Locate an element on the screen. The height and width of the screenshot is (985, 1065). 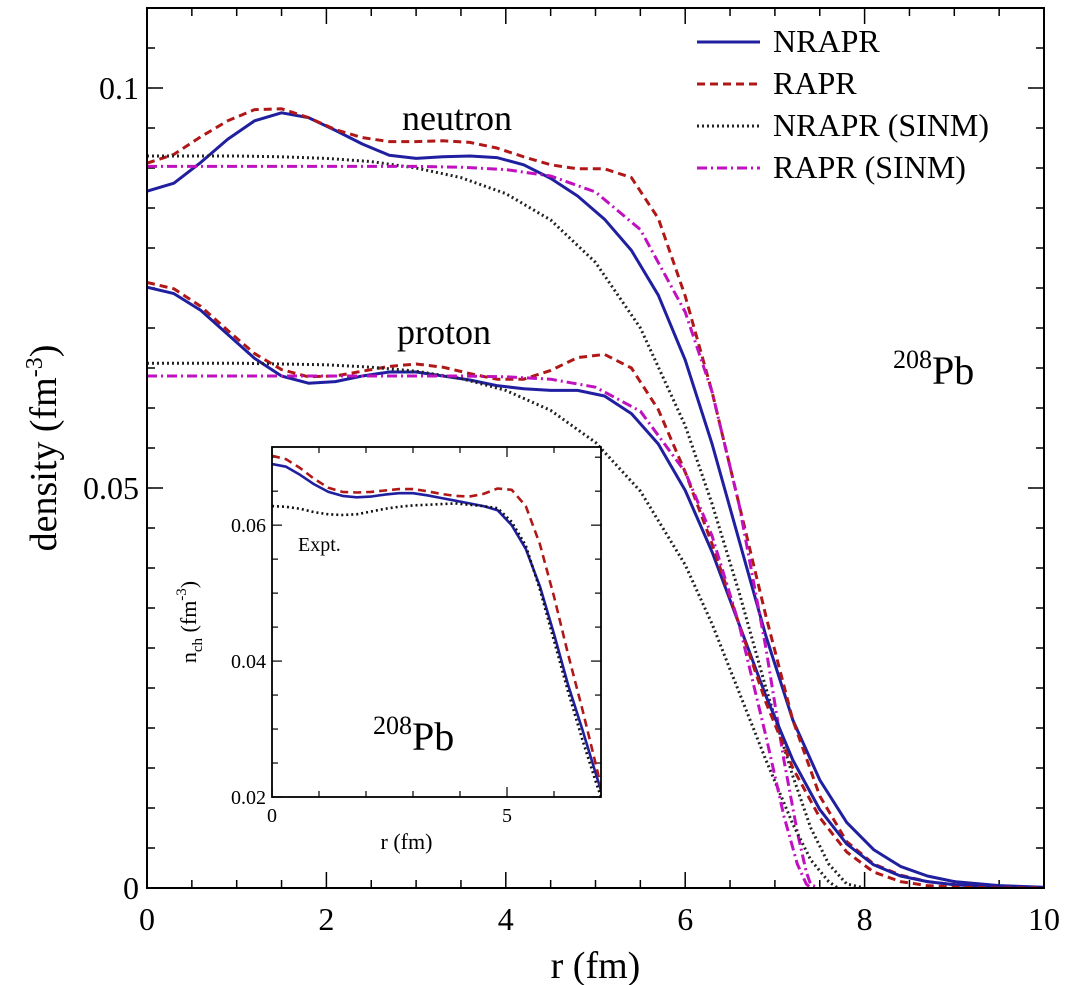
inset-label-expt: Expt. is located at coordinates (319, 545).